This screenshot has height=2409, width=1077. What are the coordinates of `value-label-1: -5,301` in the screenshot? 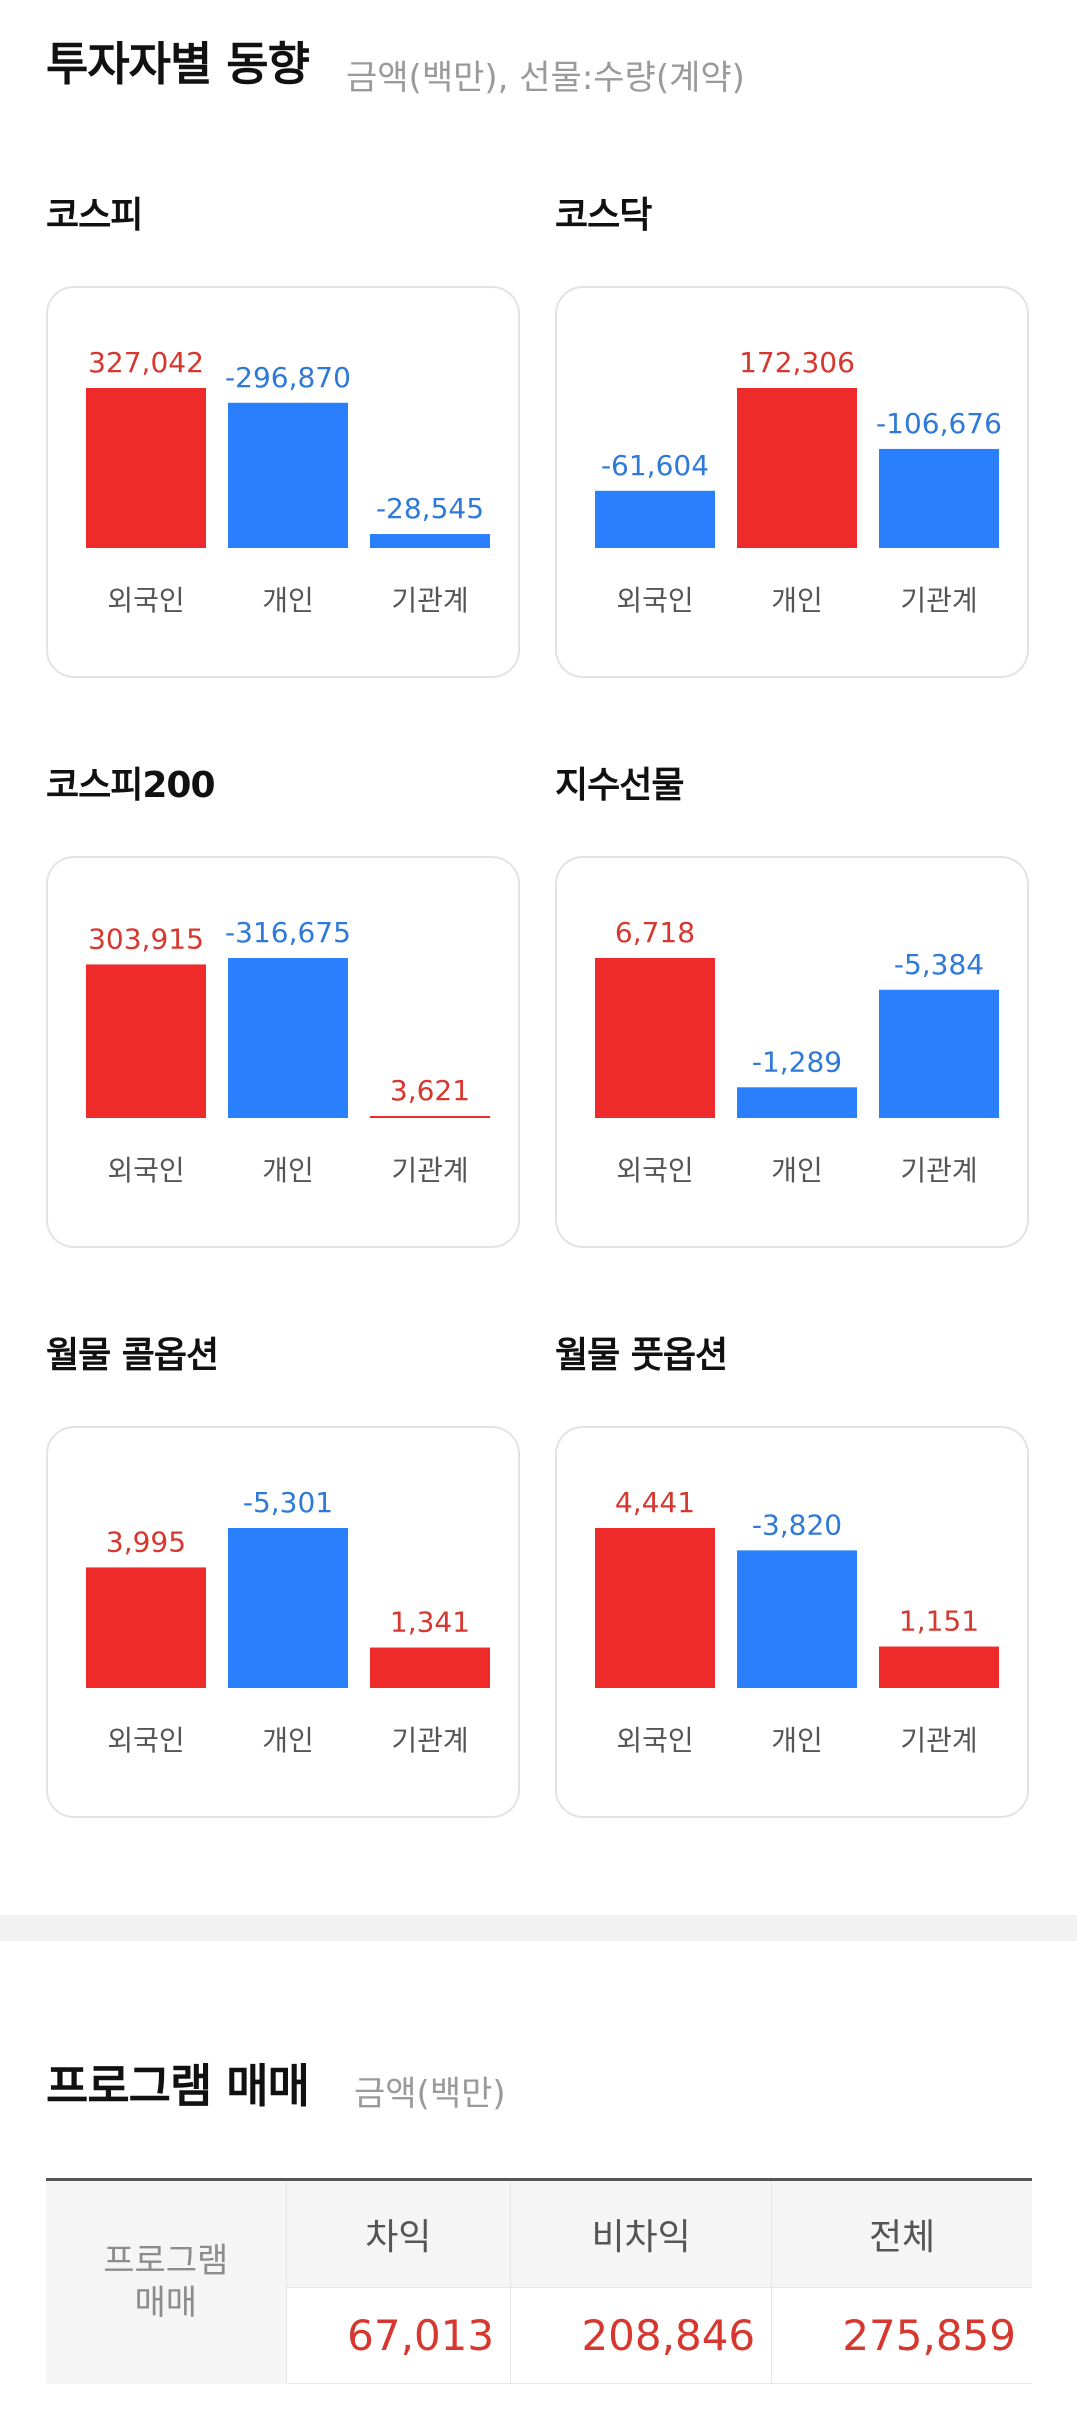 It's located at (288, 1502).